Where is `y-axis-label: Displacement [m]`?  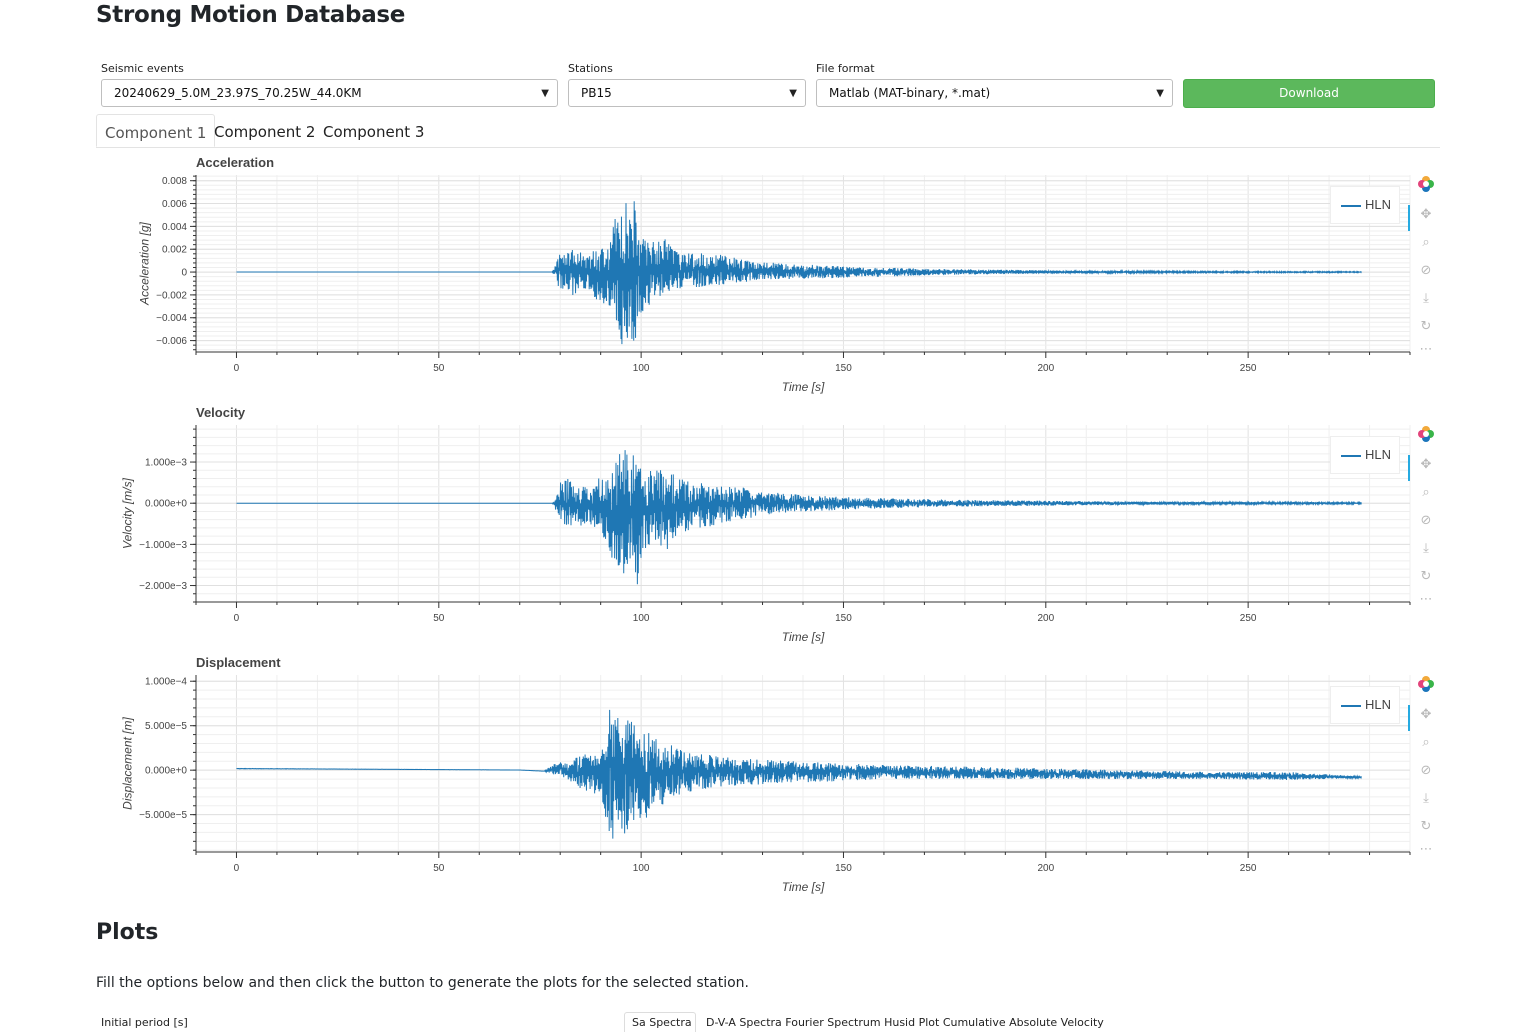 y-axis-label: Displacement [m] is located at coordinates (128, 762).